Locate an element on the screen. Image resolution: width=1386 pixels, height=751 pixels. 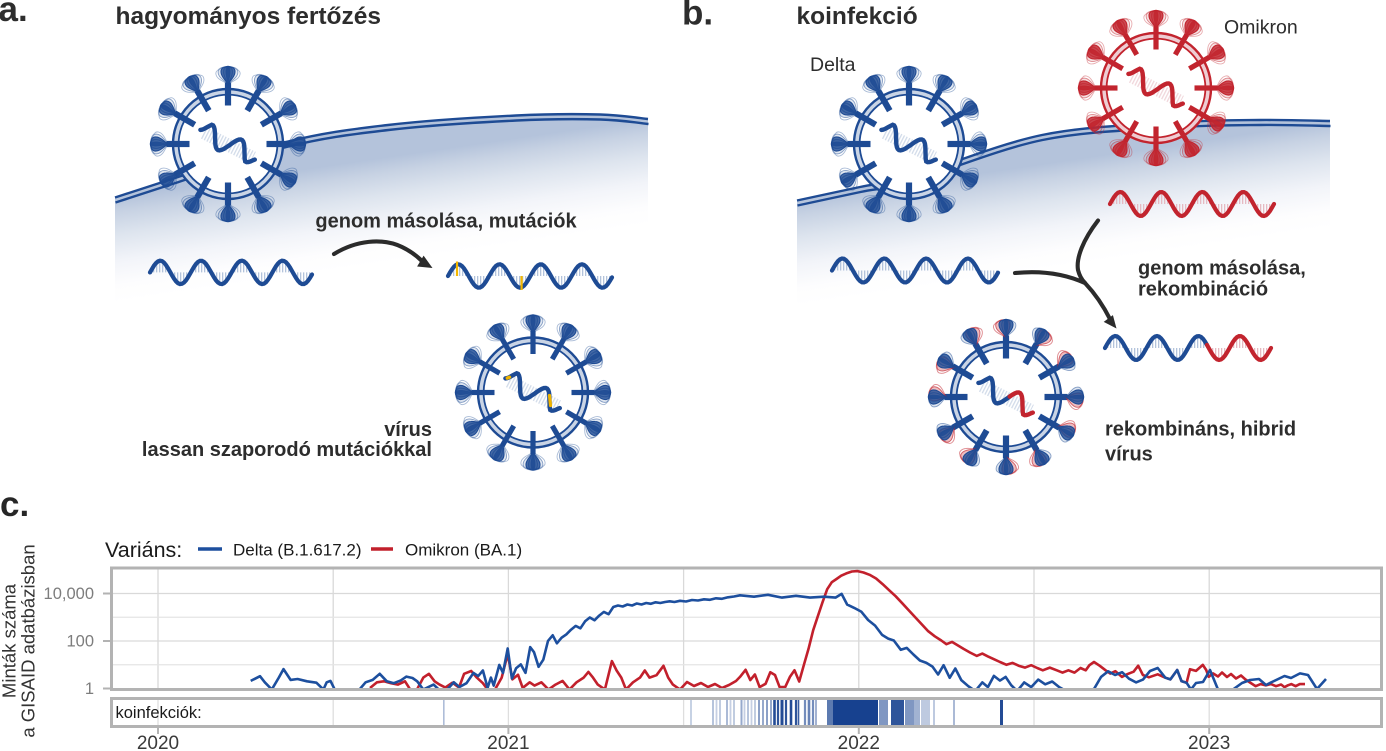
svg-text: rekombináns, hibrid is located at coordinates (1200, 430).